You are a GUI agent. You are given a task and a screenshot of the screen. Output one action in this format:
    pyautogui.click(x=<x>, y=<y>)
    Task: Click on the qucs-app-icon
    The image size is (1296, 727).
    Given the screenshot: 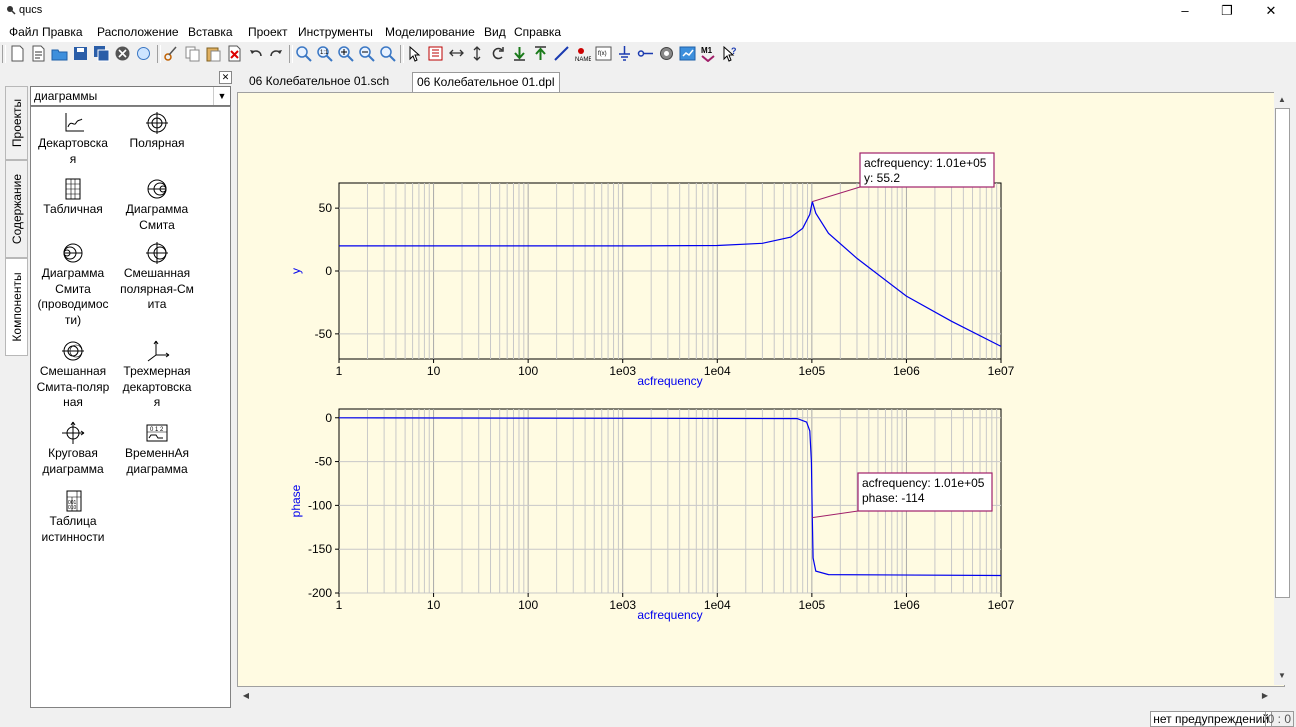 What is the action you would take?
    pyautogui.click(x=11, y=10)
    